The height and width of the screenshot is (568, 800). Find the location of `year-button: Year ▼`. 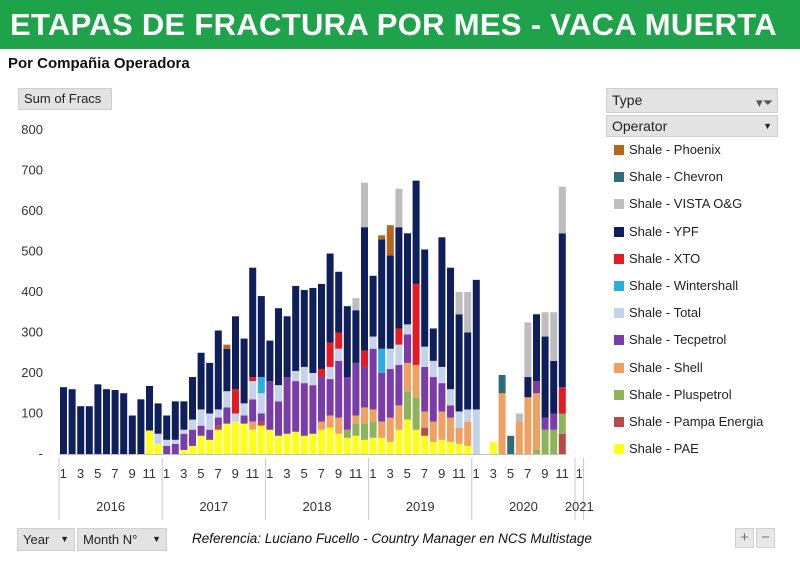

year-button: Year ▼ is located at coordinates (46, 539).